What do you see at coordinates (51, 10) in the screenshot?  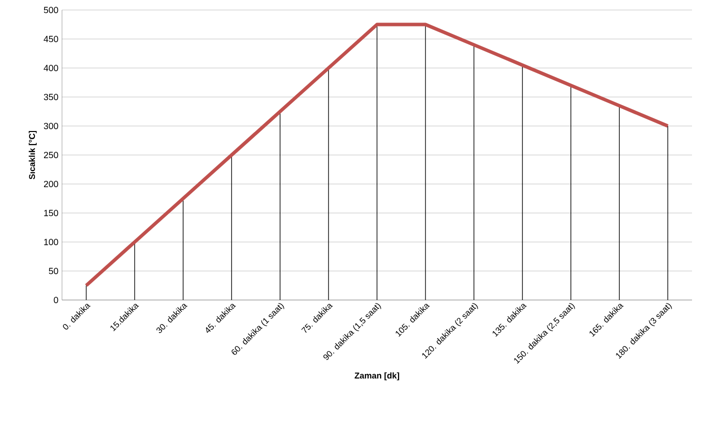 I see `y-tick-label: 500` at bounding box center [51, 10].